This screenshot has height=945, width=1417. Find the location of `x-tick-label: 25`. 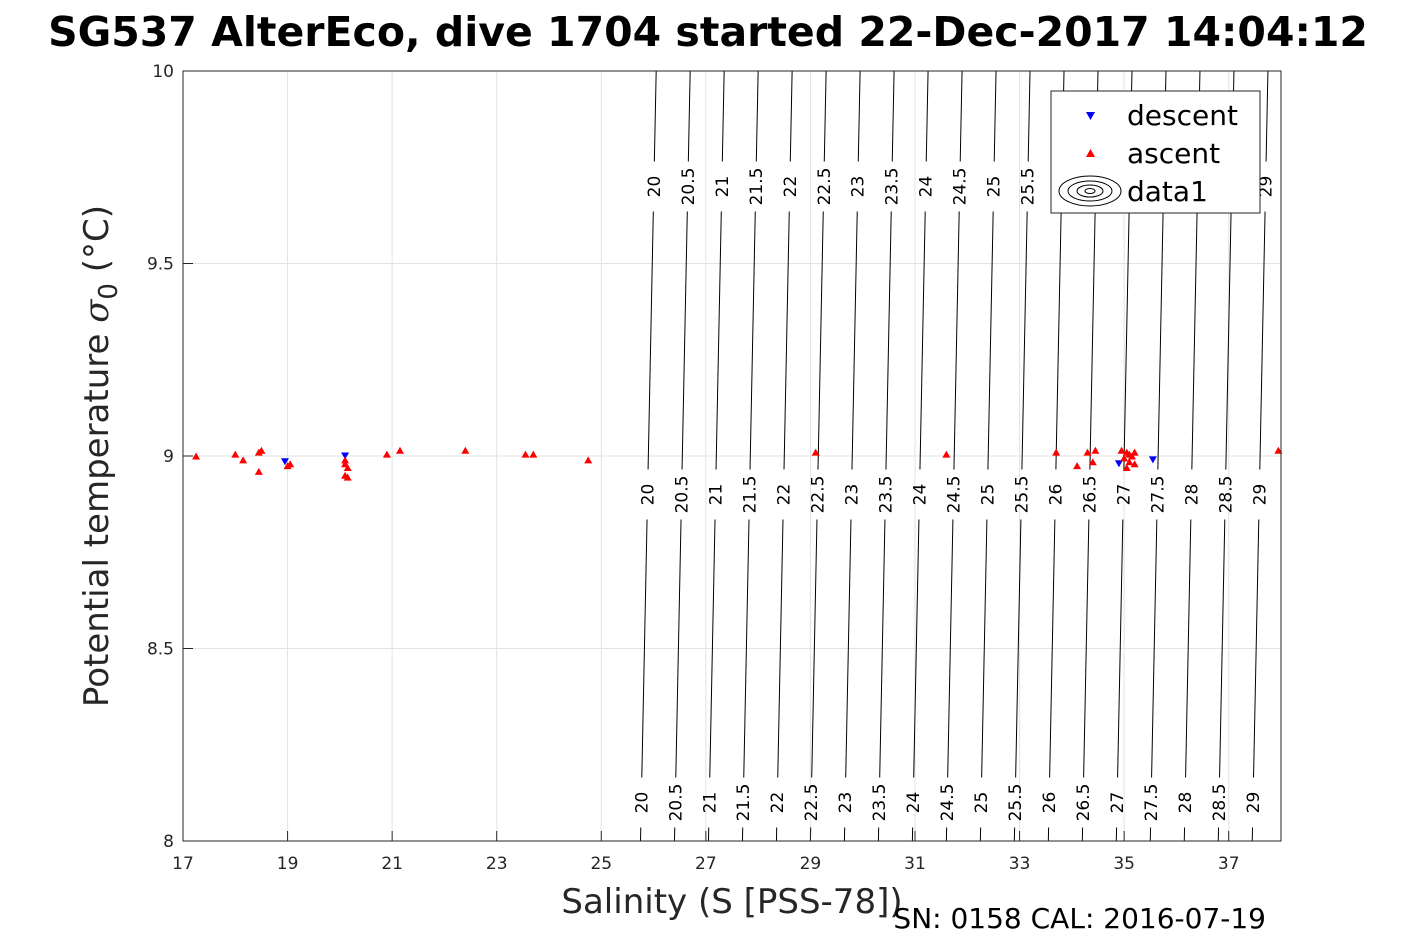

x-tick-label: 25 is located at coordinates (601, 864).